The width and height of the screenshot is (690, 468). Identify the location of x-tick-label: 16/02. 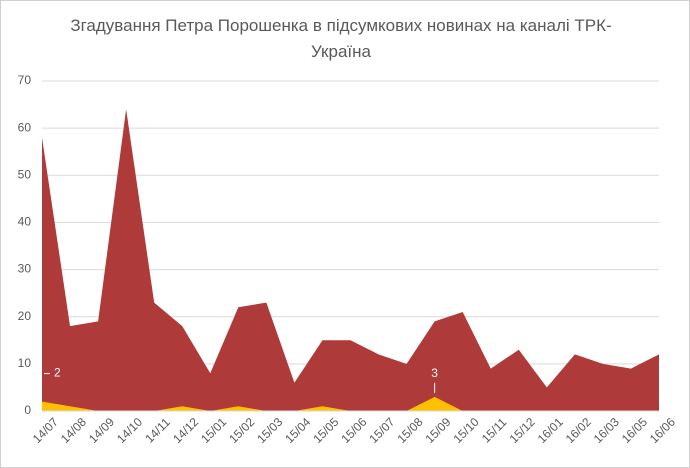
(578, 430).